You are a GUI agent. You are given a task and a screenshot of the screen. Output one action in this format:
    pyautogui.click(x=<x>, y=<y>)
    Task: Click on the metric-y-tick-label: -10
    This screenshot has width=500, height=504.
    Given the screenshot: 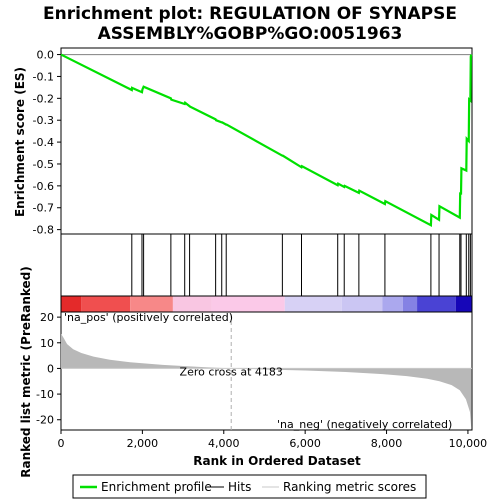 What is the action you would take?
    pyautogui.click(x=45, y=394)
    